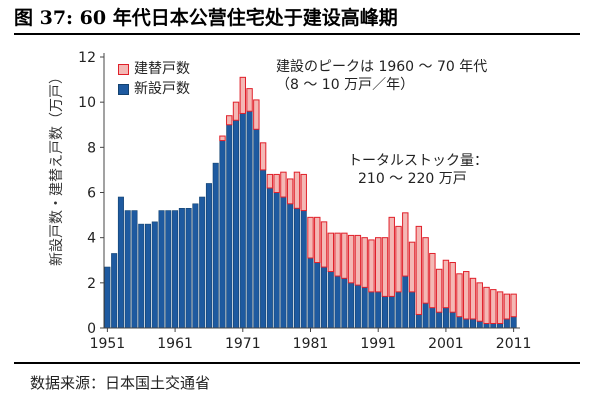 This screenshot has width=592, height=410. Describe the element at coordinates (87, 103) in the screenshot. I see `y-tick-label-10: 10` at that location.